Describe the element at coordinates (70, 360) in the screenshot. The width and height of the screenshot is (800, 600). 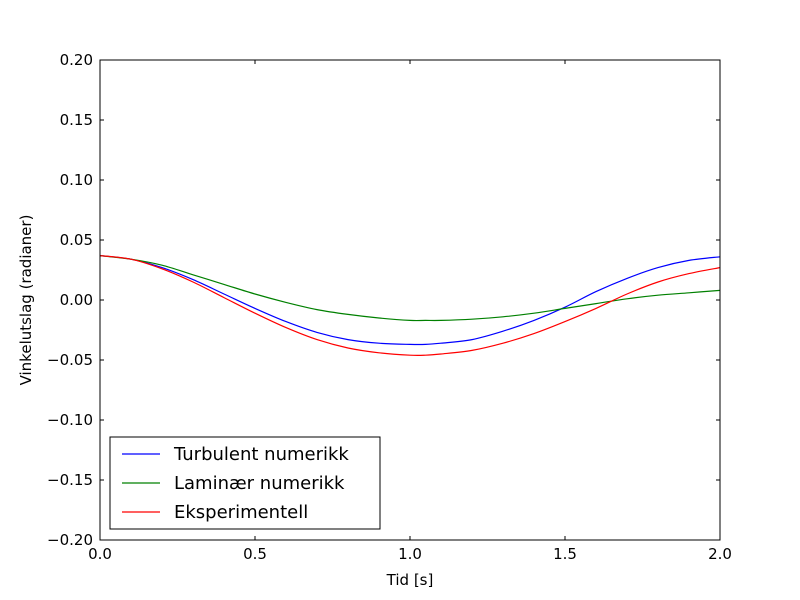
I see `y-tick-label: −0.05` at that location.